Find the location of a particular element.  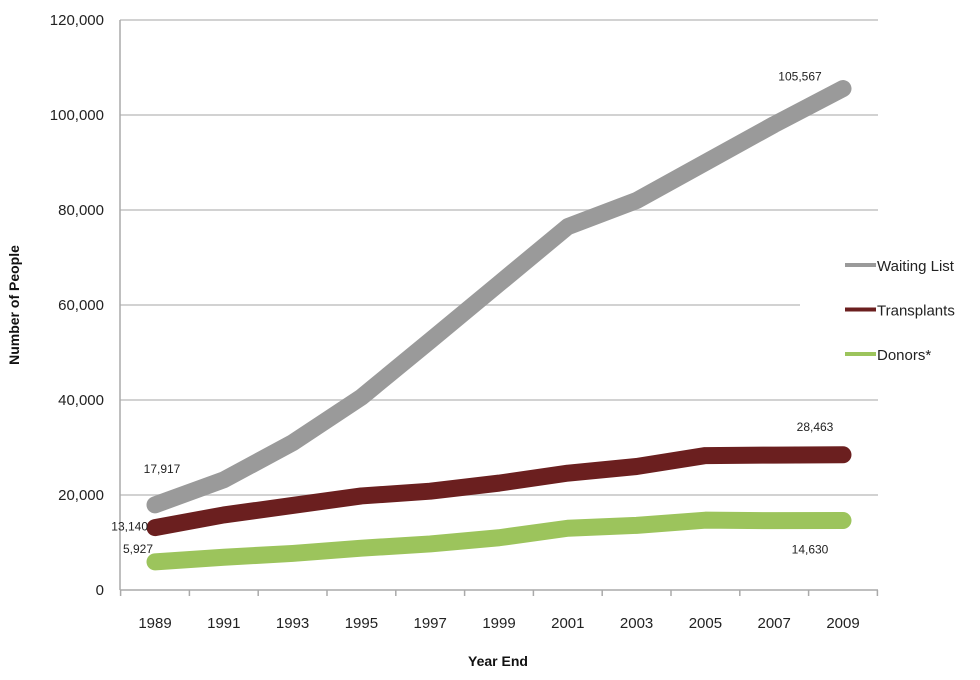

x-axis-title: Year End is located at coordinates (498, 661).